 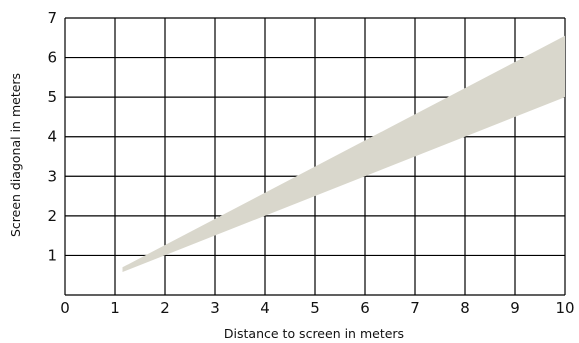 What do you see at coordinates (165, 308) in the screenshot?
I see `x-tick-label: 2` at bounding box center [165, 308].